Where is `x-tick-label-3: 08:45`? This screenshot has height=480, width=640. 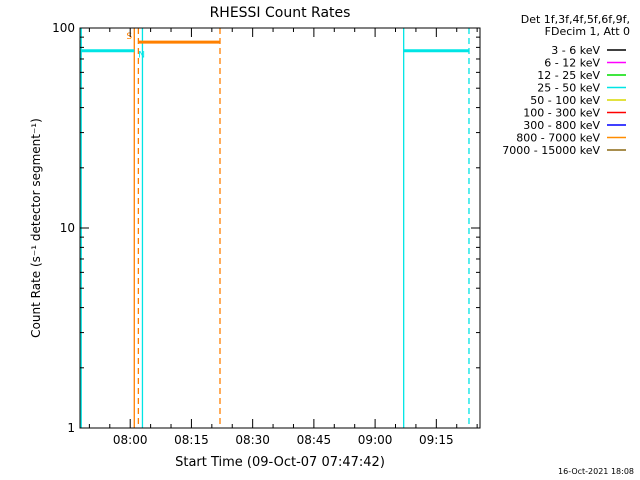 x-tick-label-3: 08:45 is located at coordinates (314, 440).